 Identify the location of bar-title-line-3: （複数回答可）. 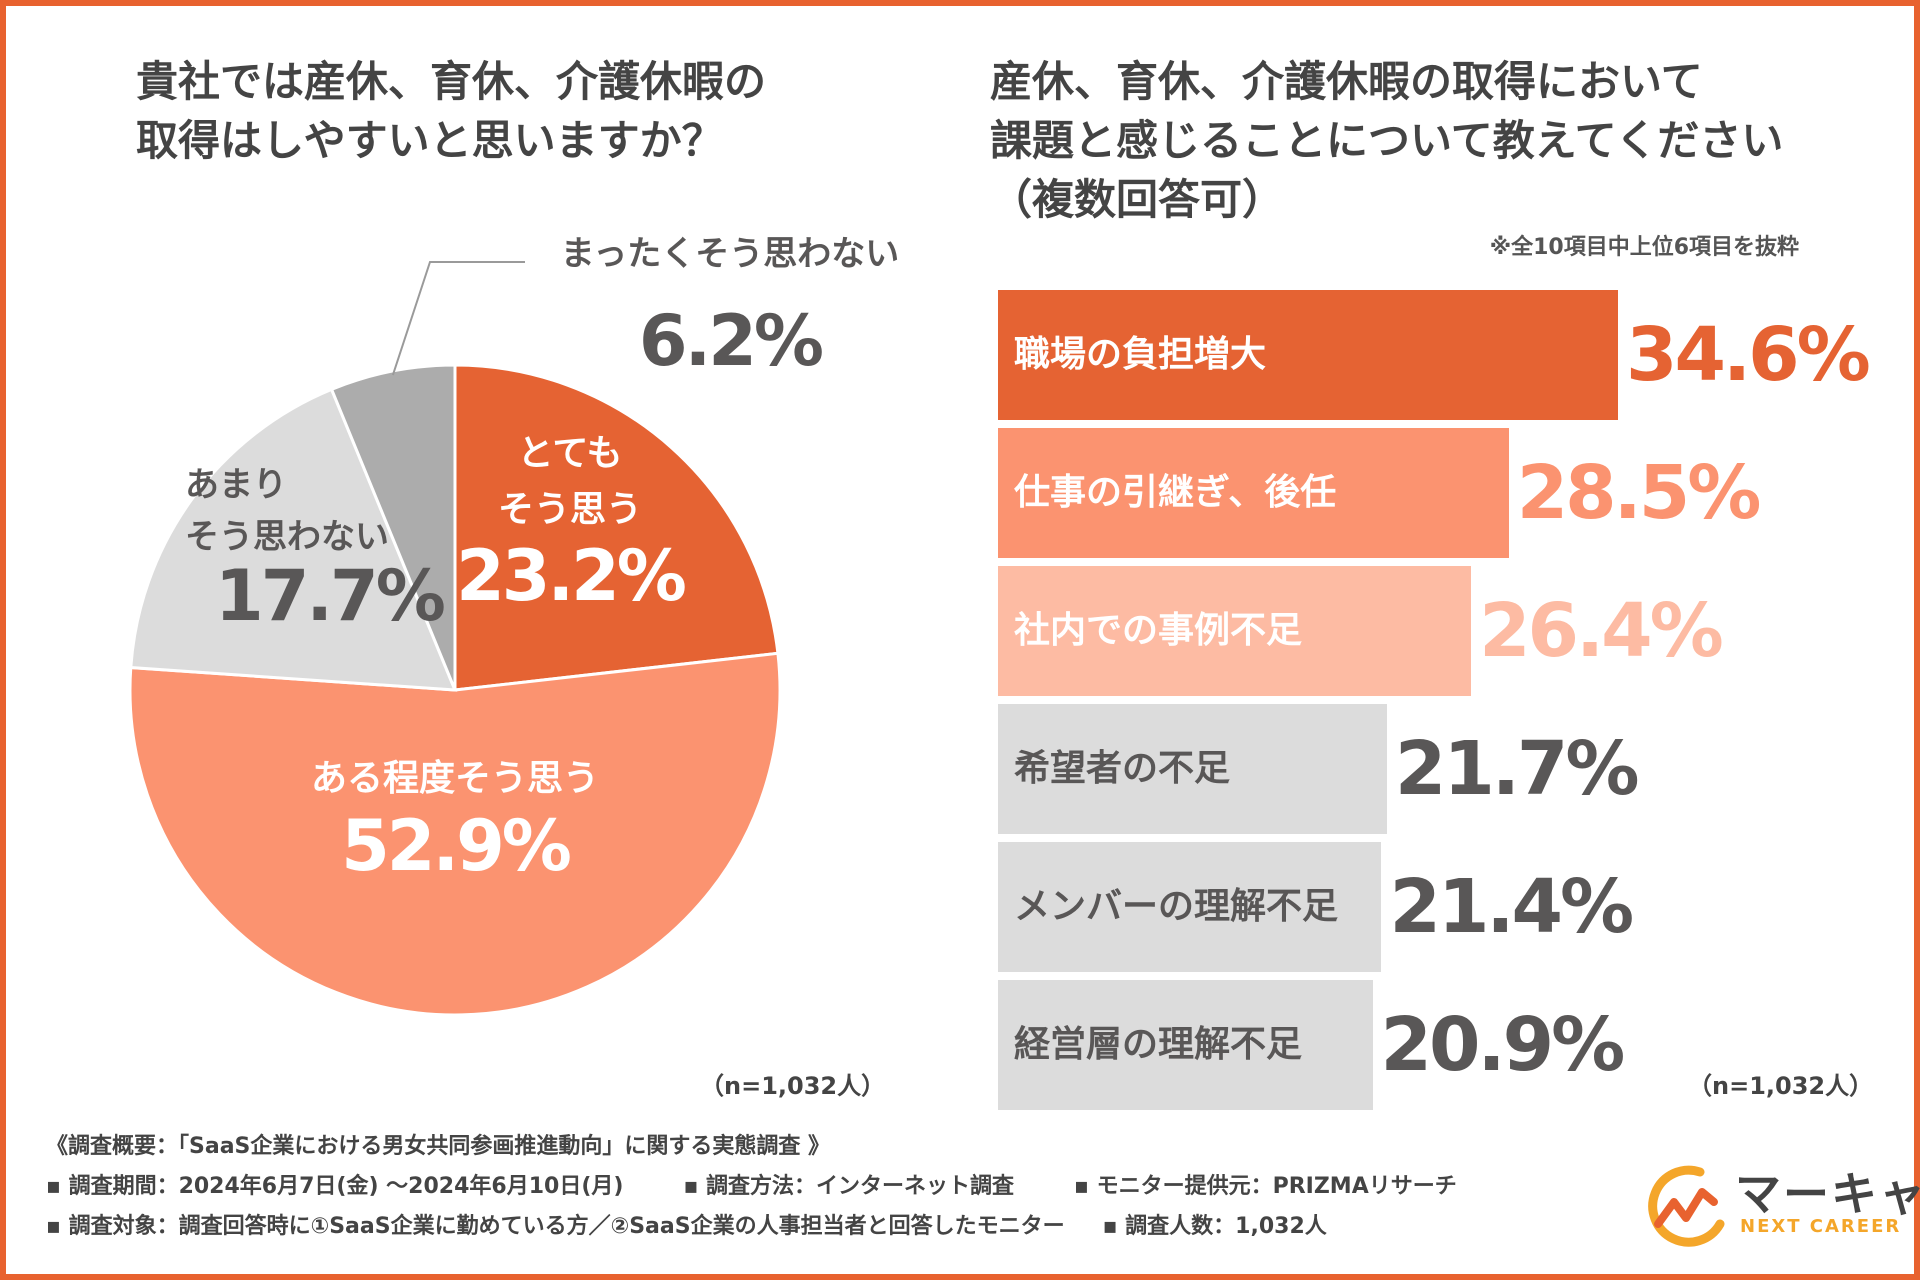
(1137, 199).